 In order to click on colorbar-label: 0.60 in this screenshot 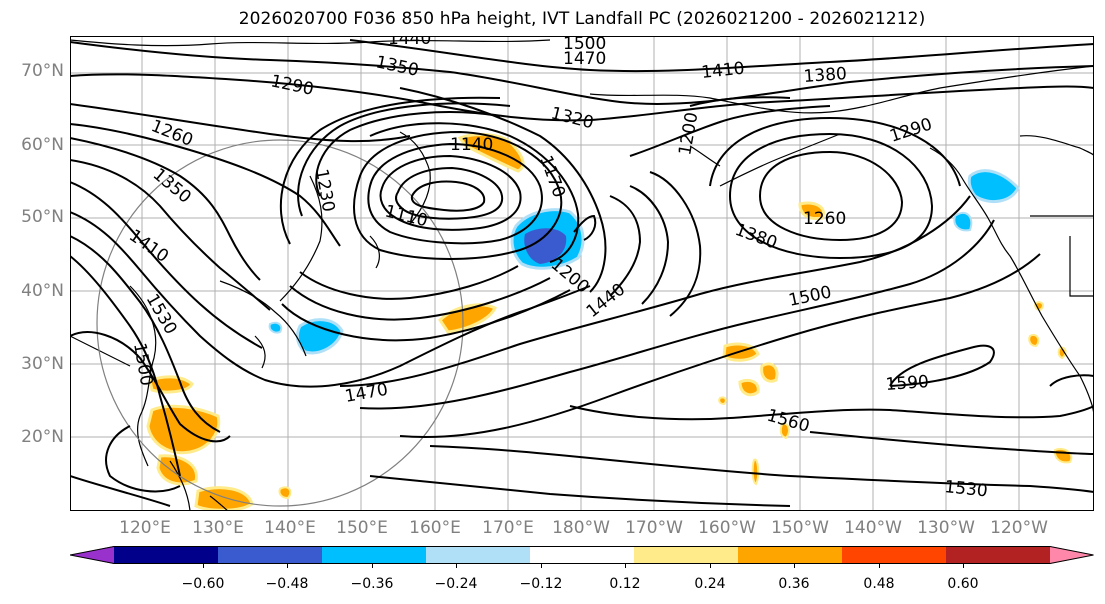, I will do `click(963, 584)`.